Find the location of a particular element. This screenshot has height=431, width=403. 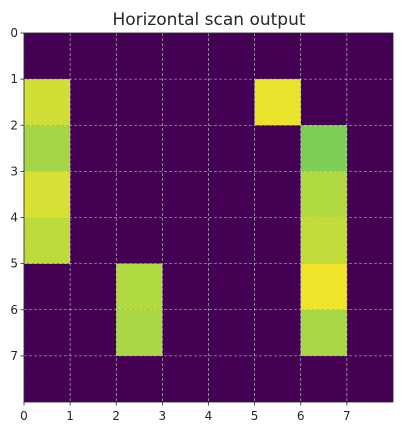

y-tick-label: 0 is located at coordinates (14, 33).